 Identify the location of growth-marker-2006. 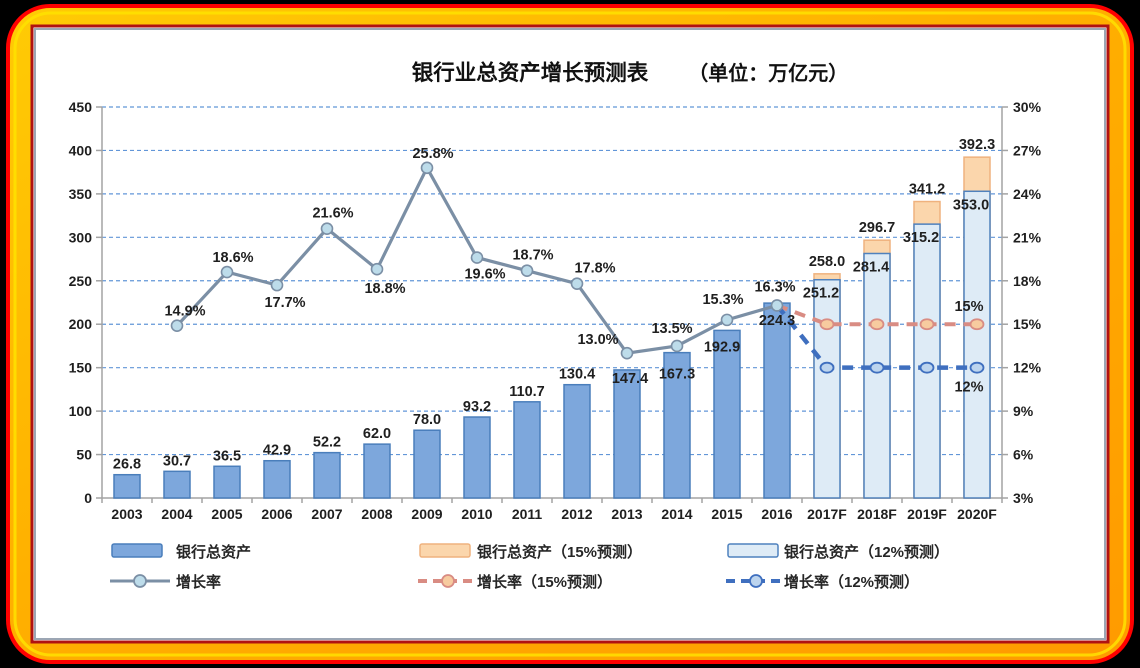
(277, 285).